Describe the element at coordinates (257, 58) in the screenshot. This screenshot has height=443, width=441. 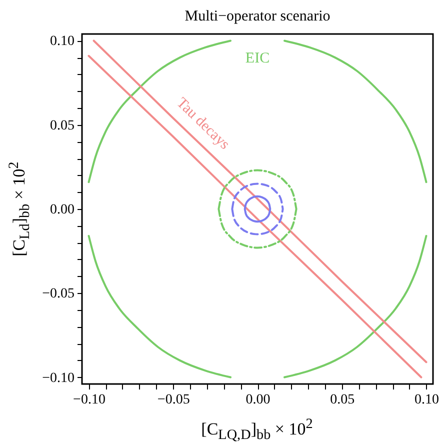
I see `series-label: EIC` at that location.